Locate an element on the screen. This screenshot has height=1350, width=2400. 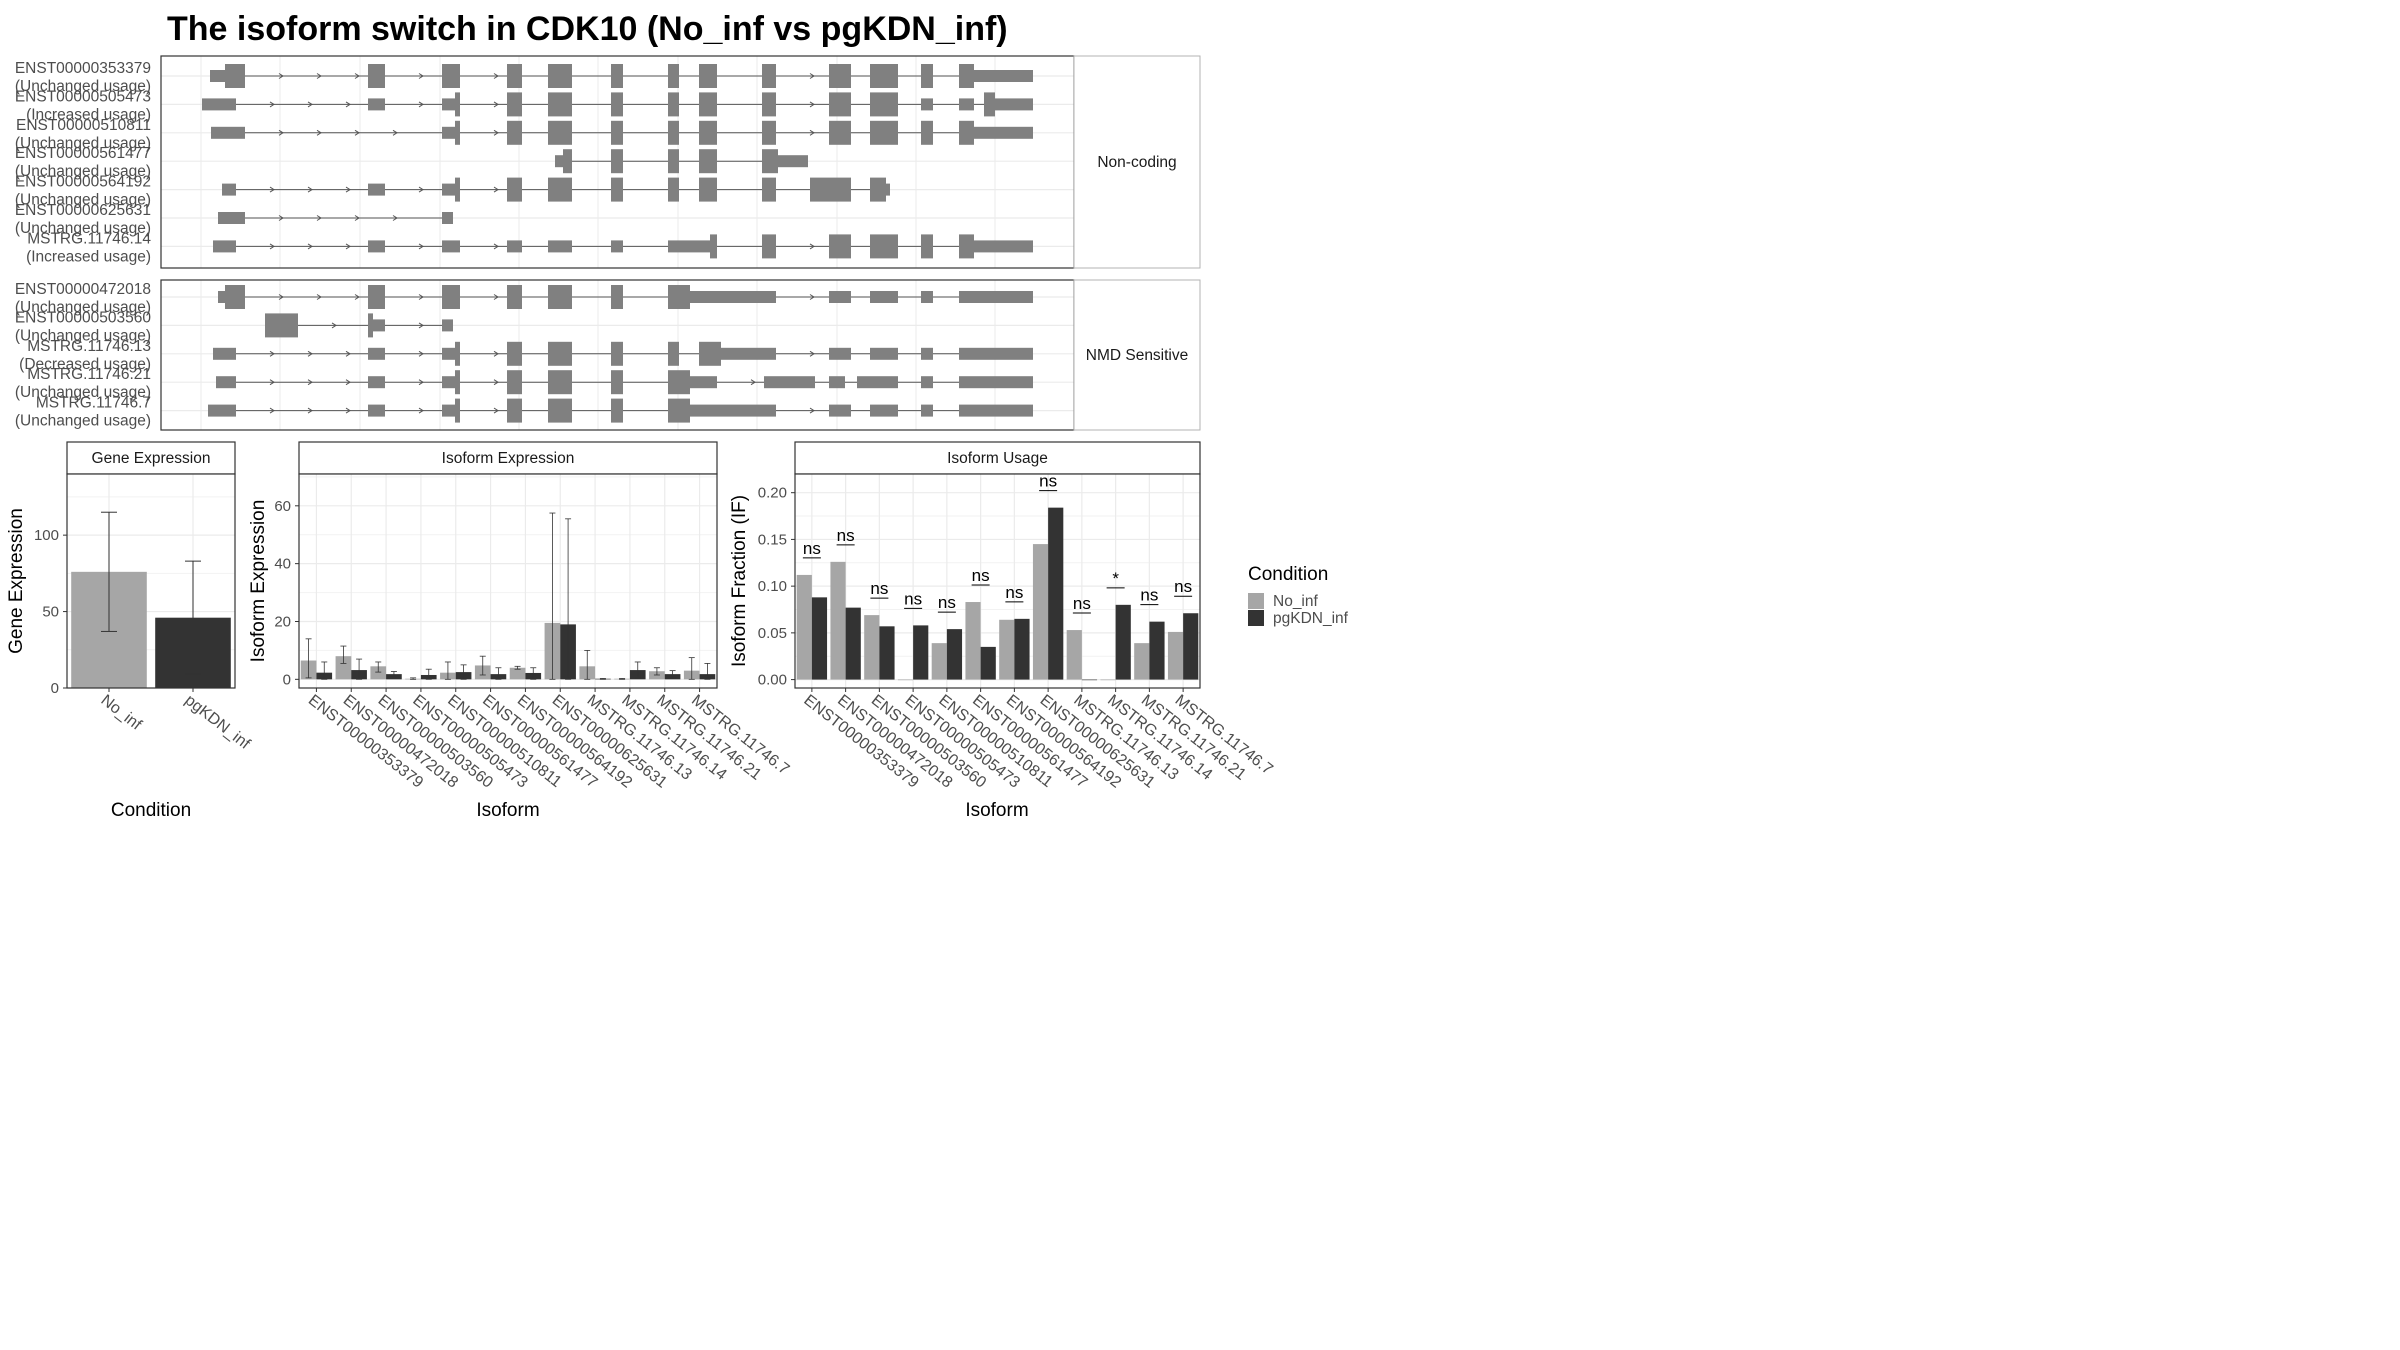
transcript-label: ENST00000505473 (Increased usage) is located at coordinates (83, 105).